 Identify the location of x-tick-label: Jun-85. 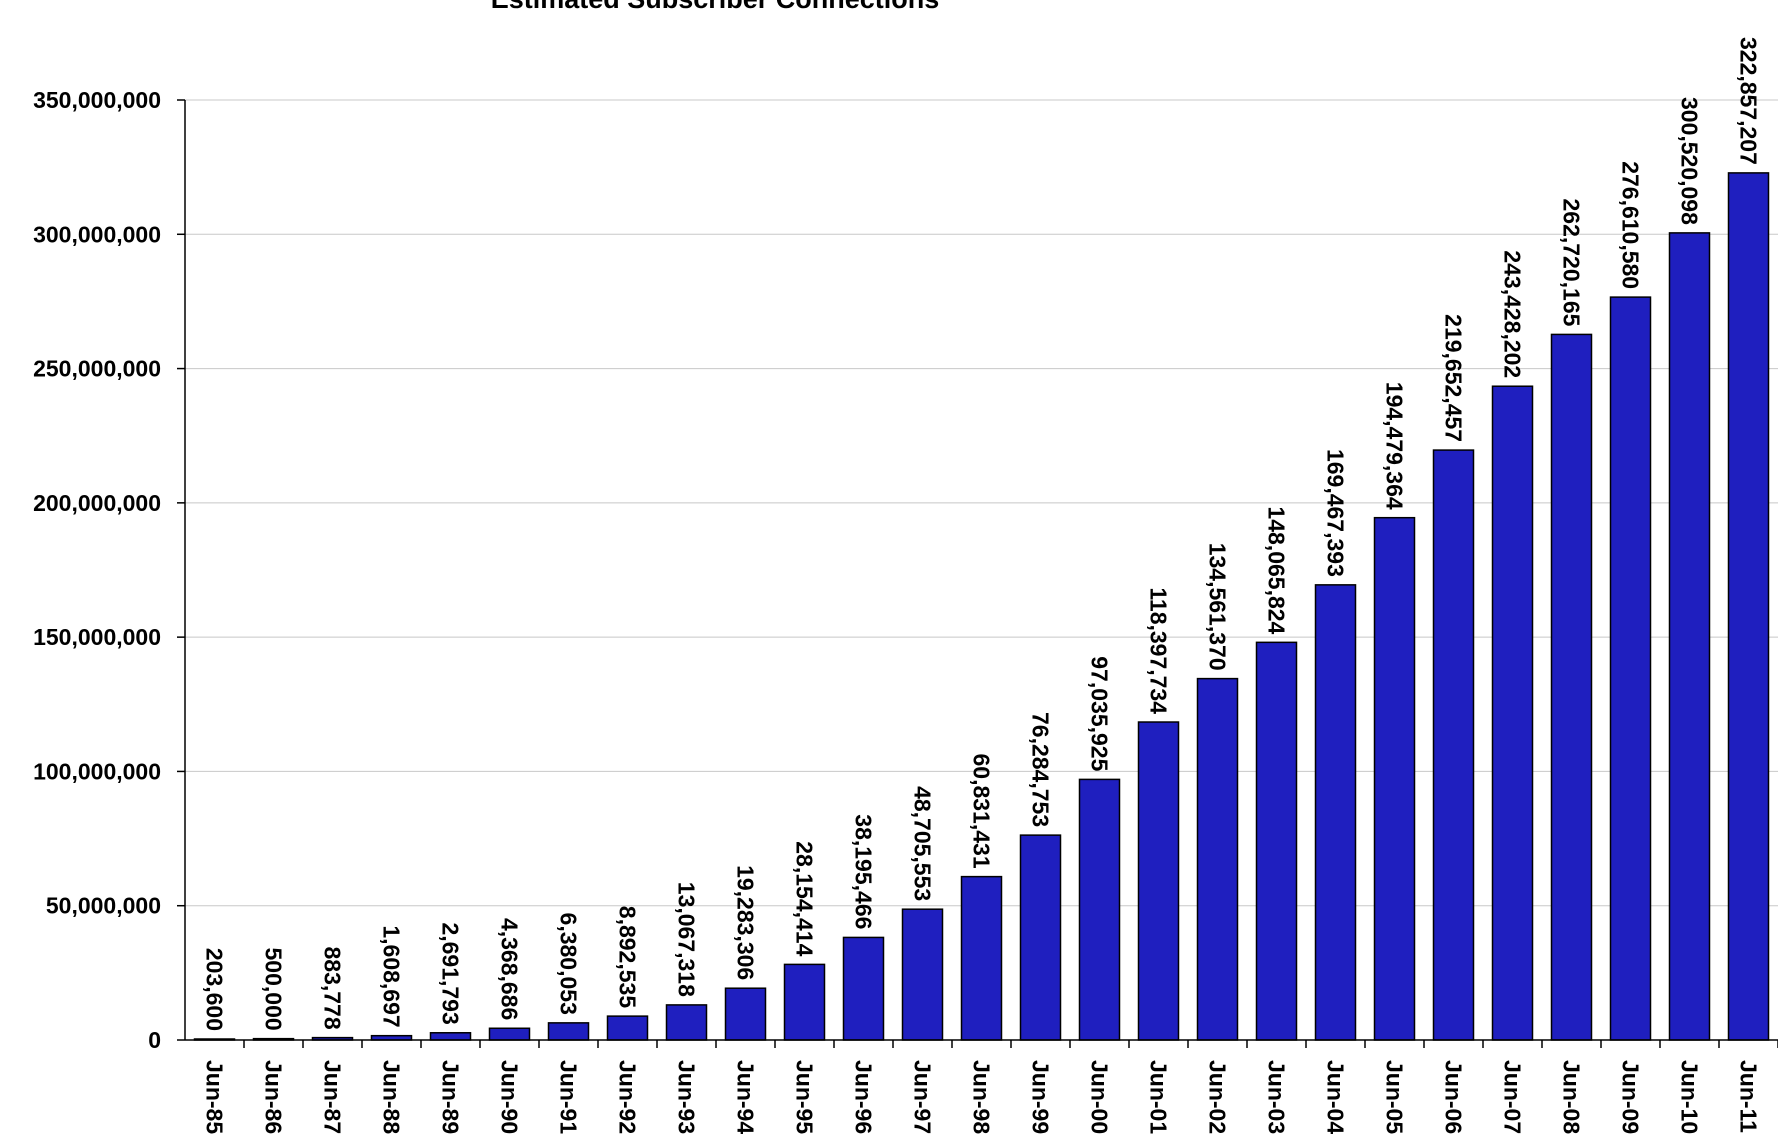
(215, 1097).